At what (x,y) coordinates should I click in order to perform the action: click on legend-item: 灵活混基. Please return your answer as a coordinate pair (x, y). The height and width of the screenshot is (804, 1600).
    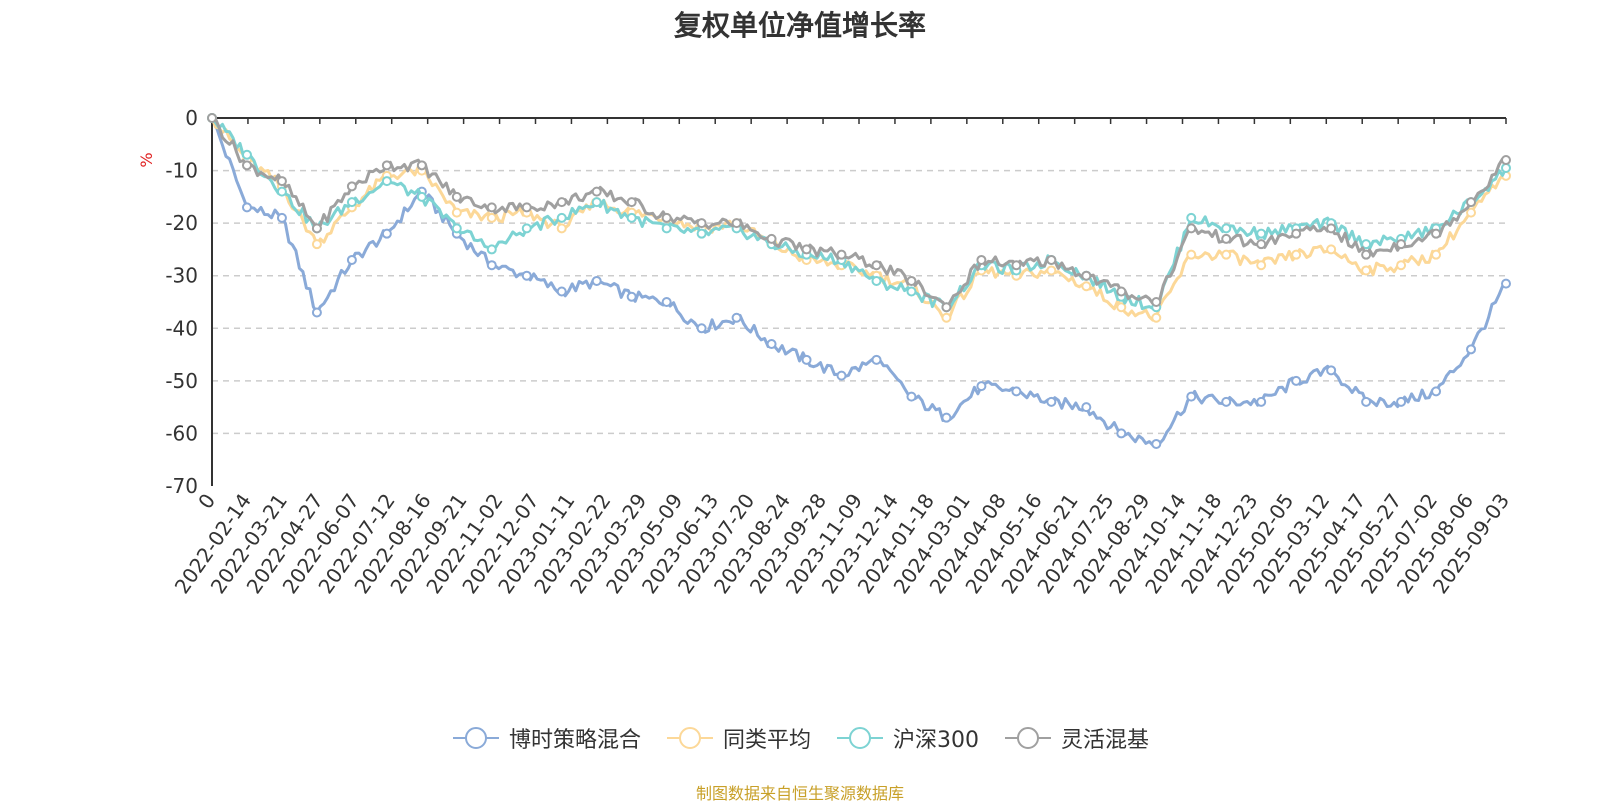
    Looking at the image, I should click on (1076, 738).